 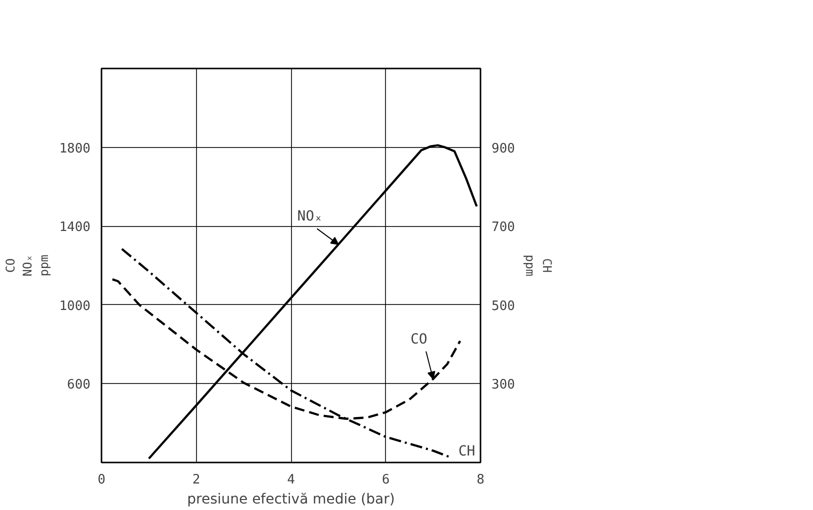 What do you see at coordinates (310, 216) in the screenshot?
I see `series-label: NOₓ` at bounding box center [310, 216].